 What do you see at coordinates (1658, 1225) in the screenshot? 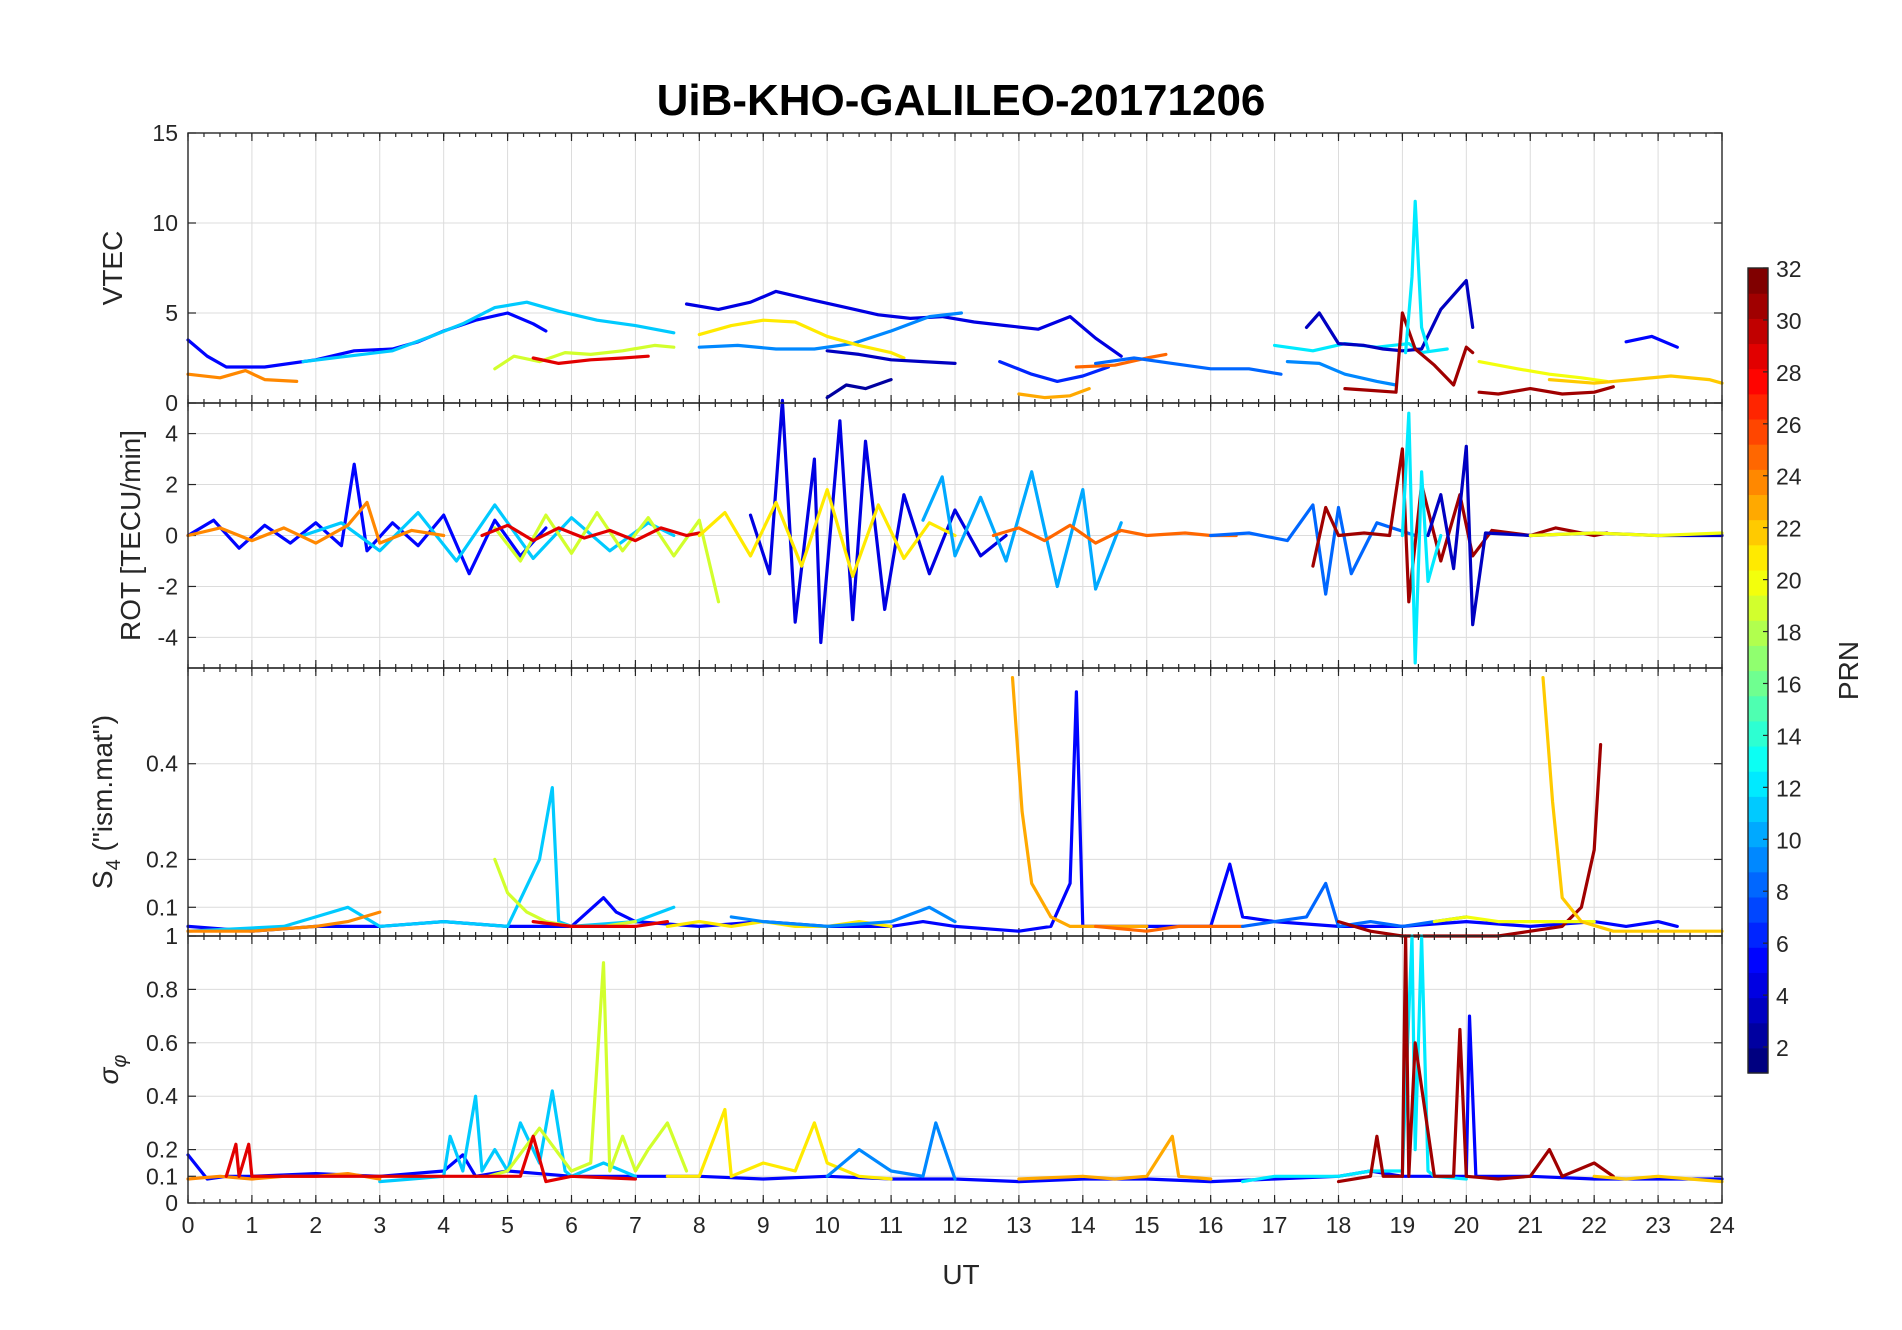
I see `x-tick-label: 23` at bounding box center [1658, 1225].